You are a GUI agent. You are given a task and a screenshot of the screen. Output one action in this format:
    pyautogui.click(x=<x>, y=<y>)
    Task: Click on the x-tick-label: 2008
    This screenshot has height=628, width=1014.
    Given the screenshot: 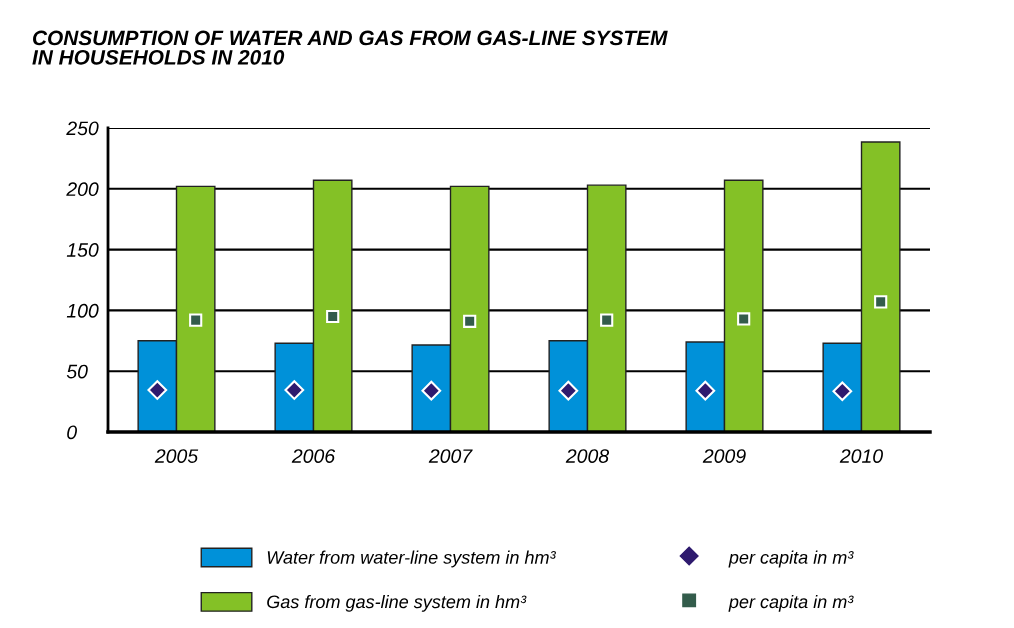 What is the action you would take?
    pyautogui.click(x=587, y=456)
    